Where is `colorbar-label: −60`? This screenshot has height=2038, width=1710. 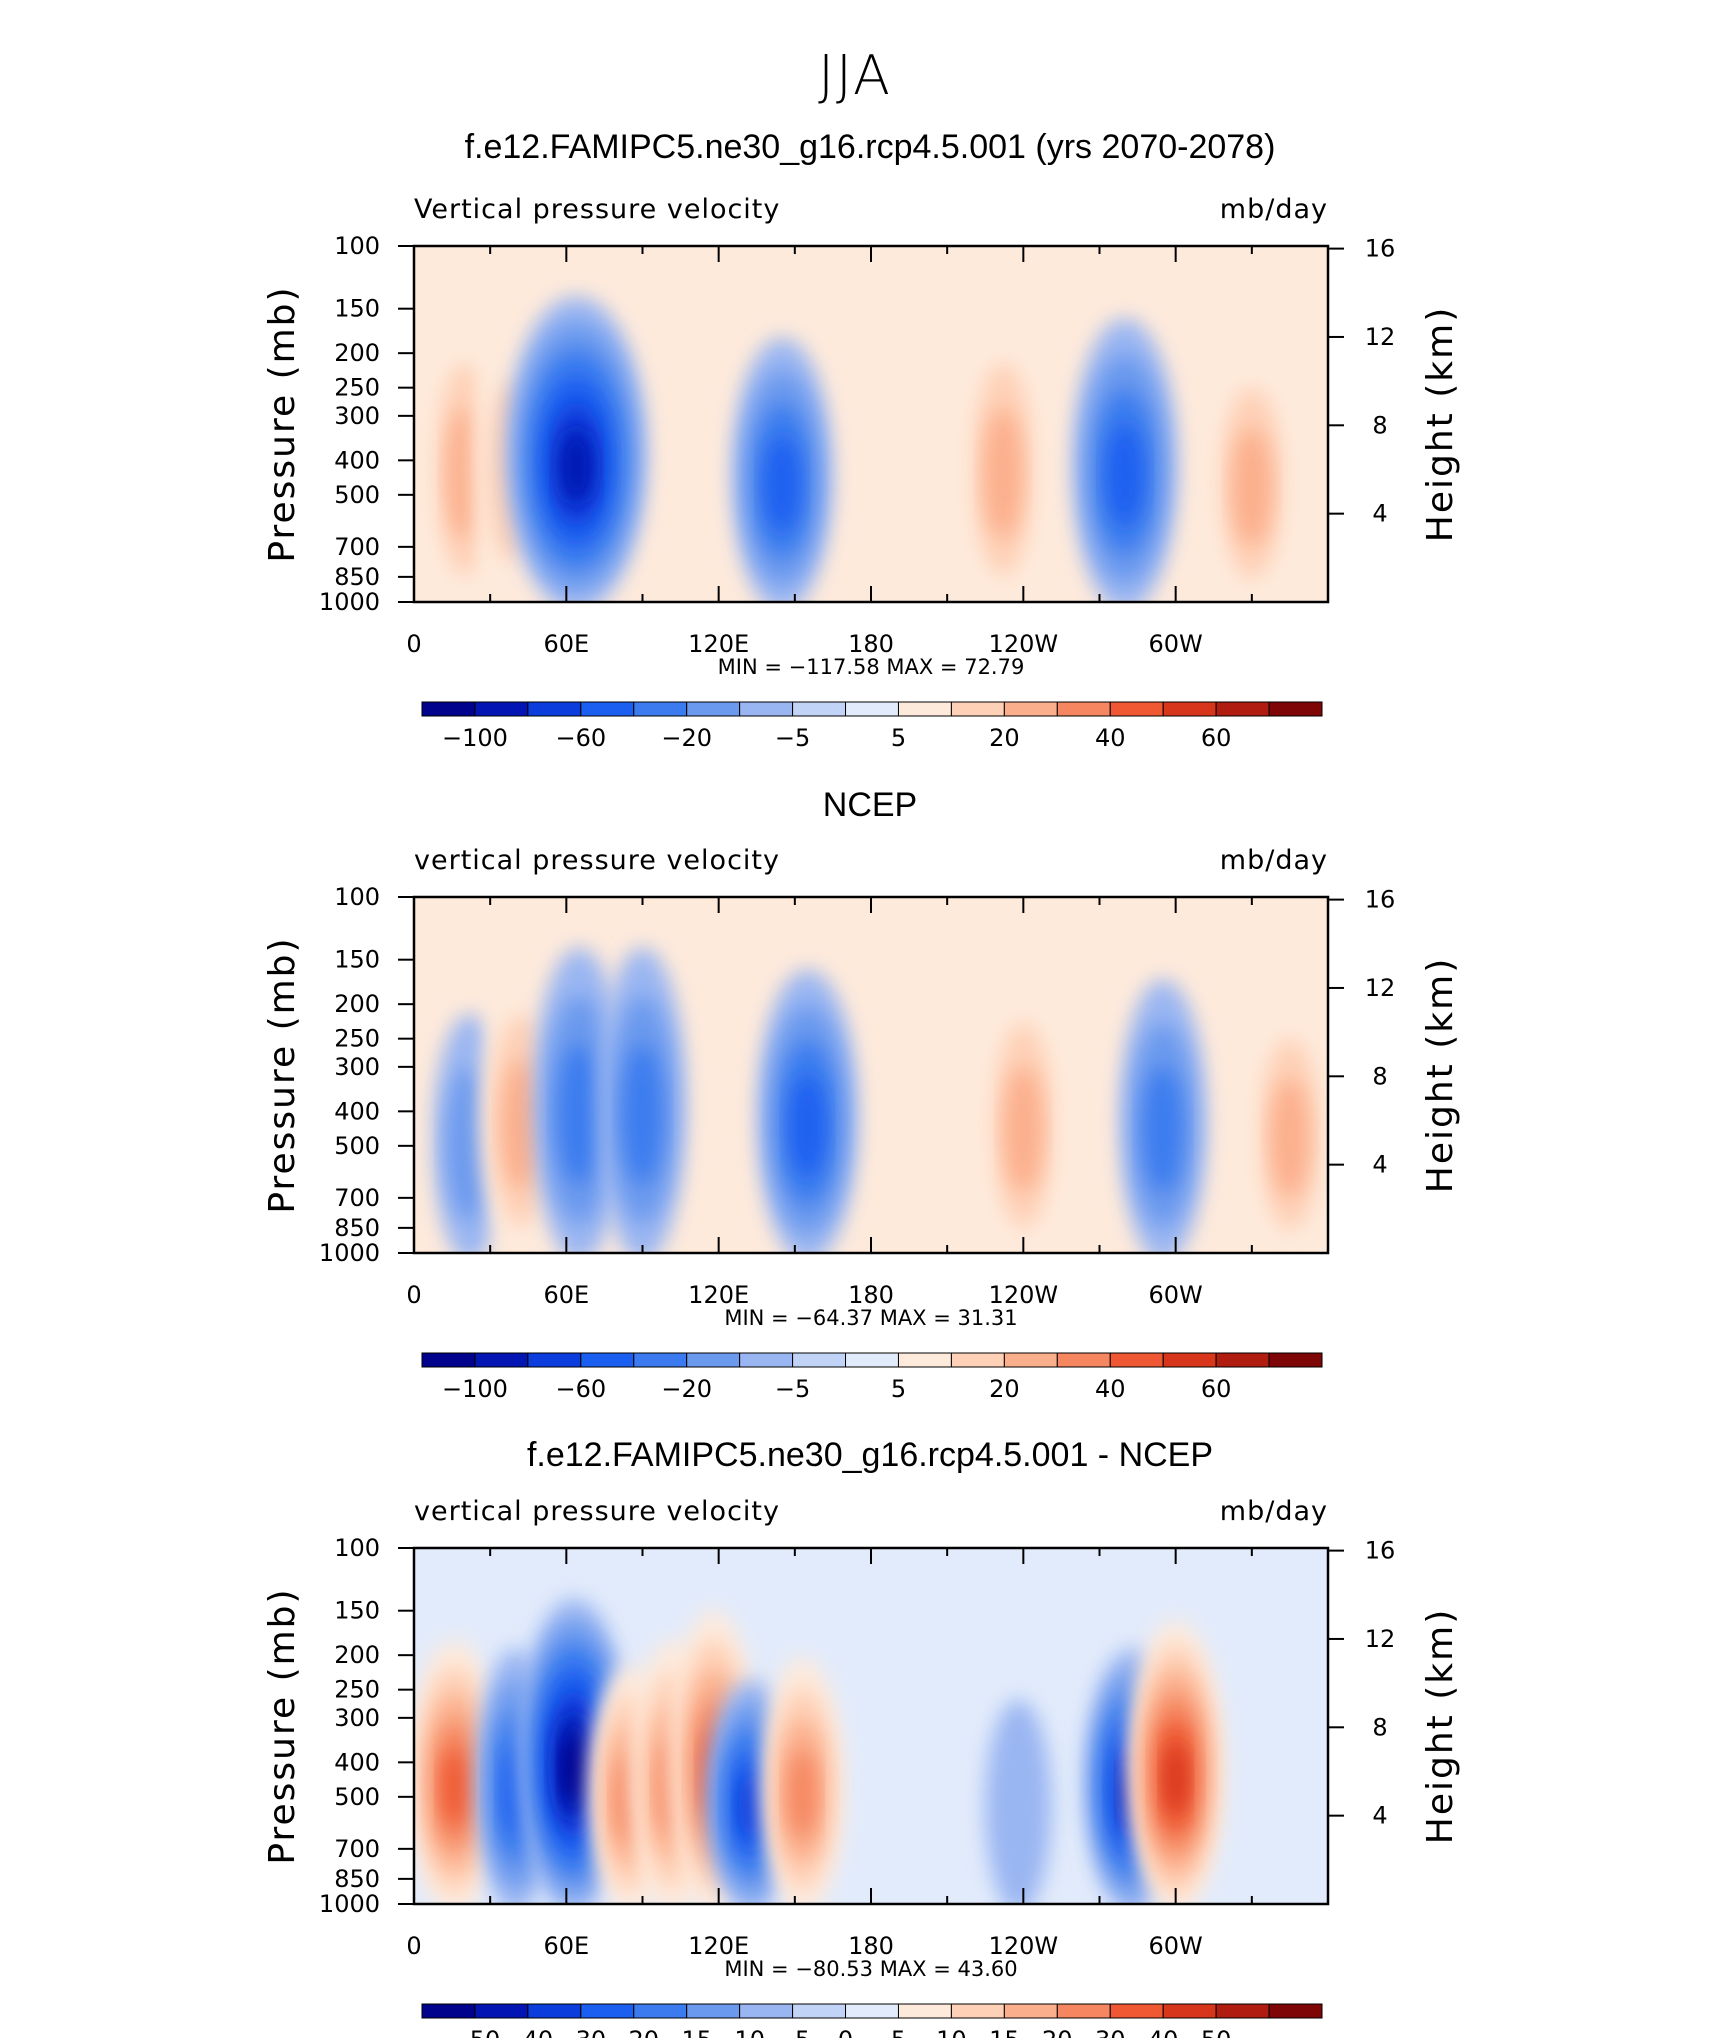
colorbar-label: −60 is located at coordinates (580, 1389).